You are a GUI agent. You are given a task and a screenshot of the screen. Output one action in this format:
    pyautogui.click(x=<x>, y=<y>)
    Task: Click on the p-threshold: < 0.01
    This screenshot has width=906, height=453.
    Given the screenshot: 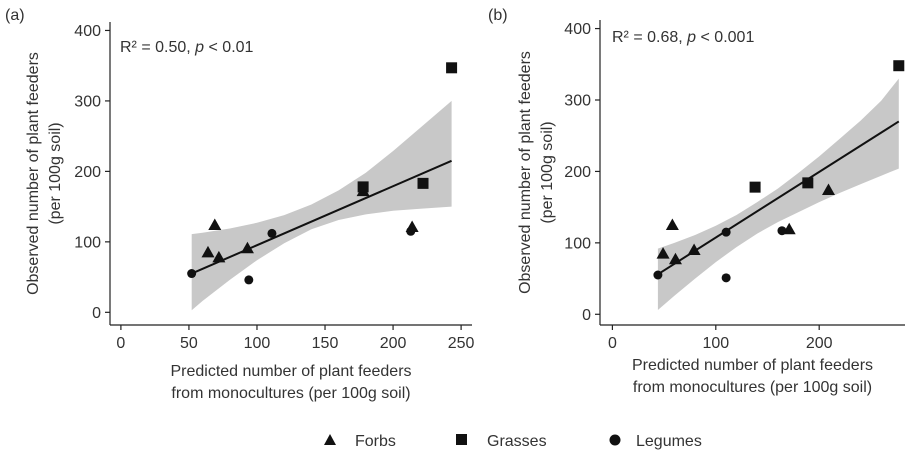 What is the action you would take?
    pyautogui.click(x=228, y=47)
    